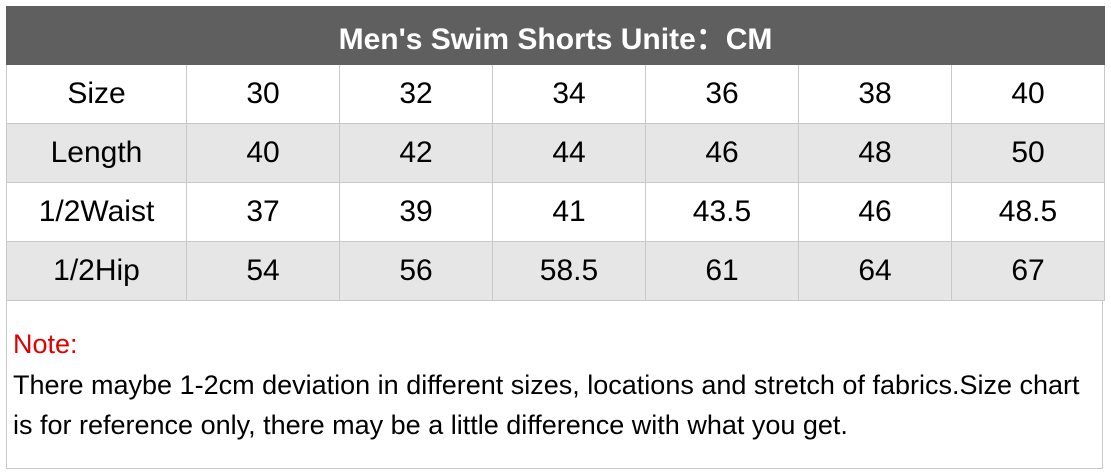 The height and width of the screenshot is (474, 1111). What do you see at coordinates (722, 271) in the screenshot?
I see `table-cell: 61` at bounding box center [722, 271].